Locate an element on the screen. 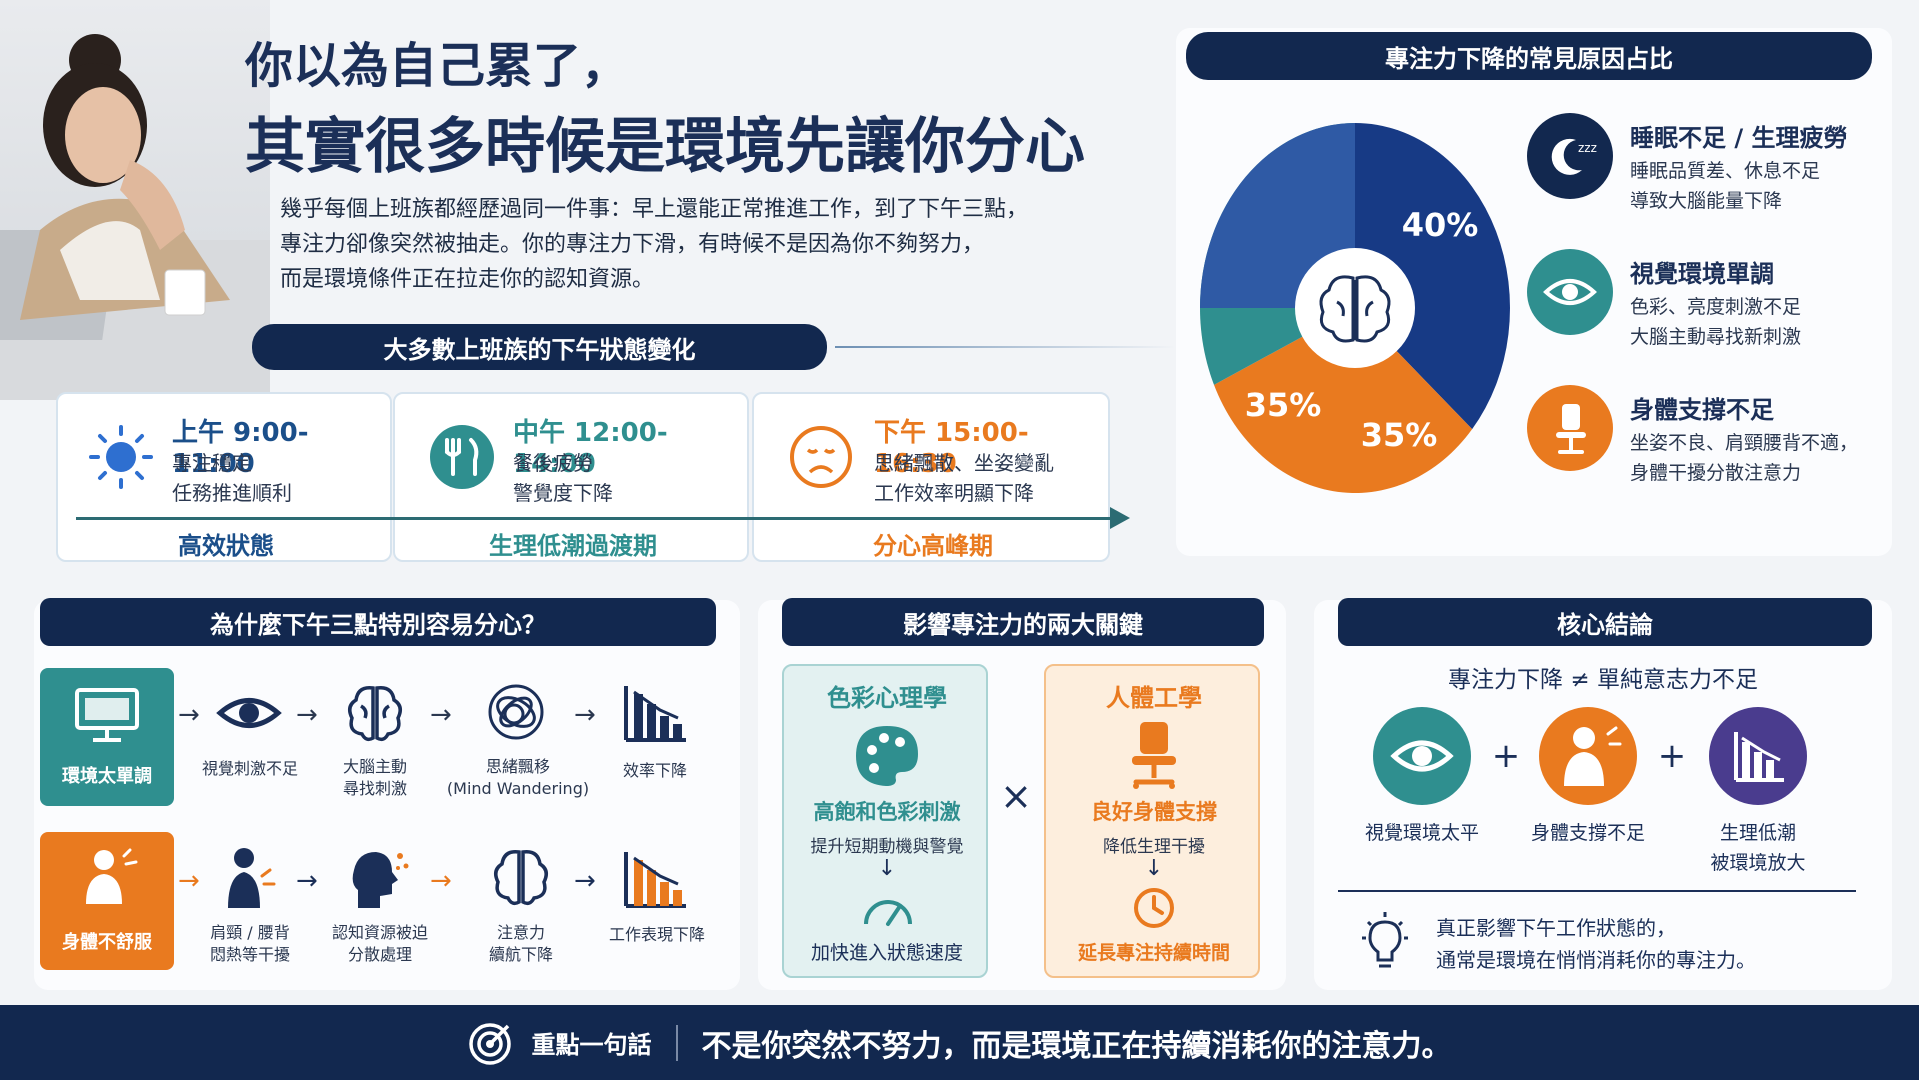  phase-state: 生理低潮過渡期 is located at coordinates (573, 546).